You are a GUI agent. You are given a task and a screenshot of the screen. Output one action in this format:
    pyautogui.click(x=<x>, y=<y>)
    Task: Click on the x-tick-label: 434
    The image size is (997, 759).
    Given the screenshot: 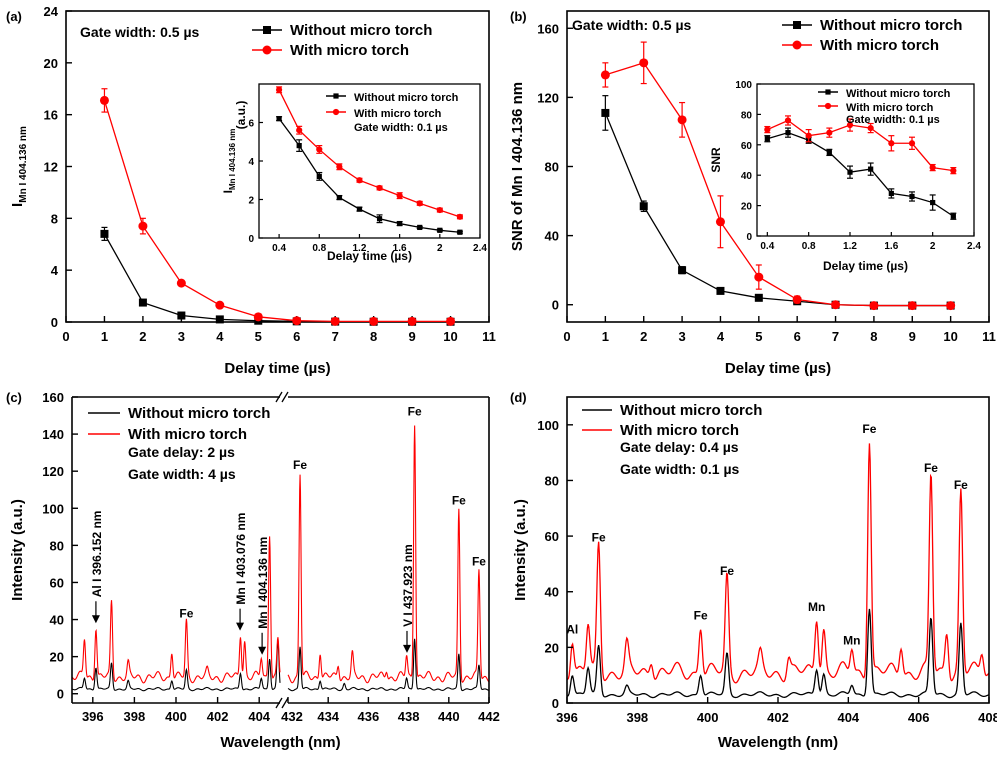 What is the action you would take?
    pyautogui.click(x=328, y=716)
    